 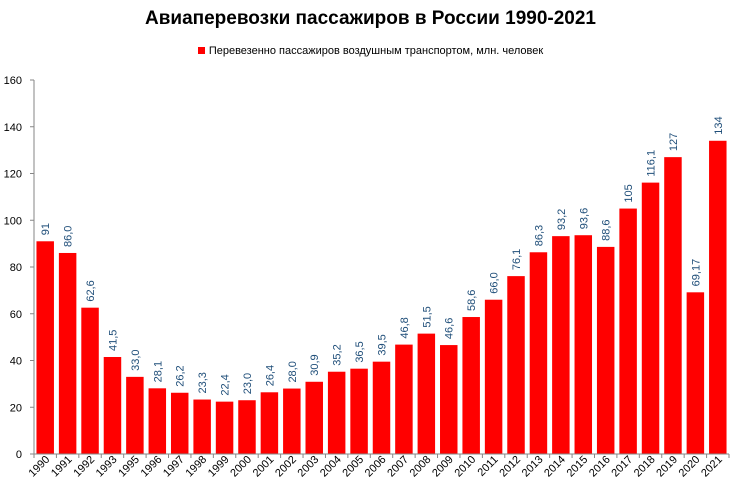 What do you see at coordinates (652, 163) in the screenshot?
I see `value-label-2018: 116,1` at bounding box center [652, 163].